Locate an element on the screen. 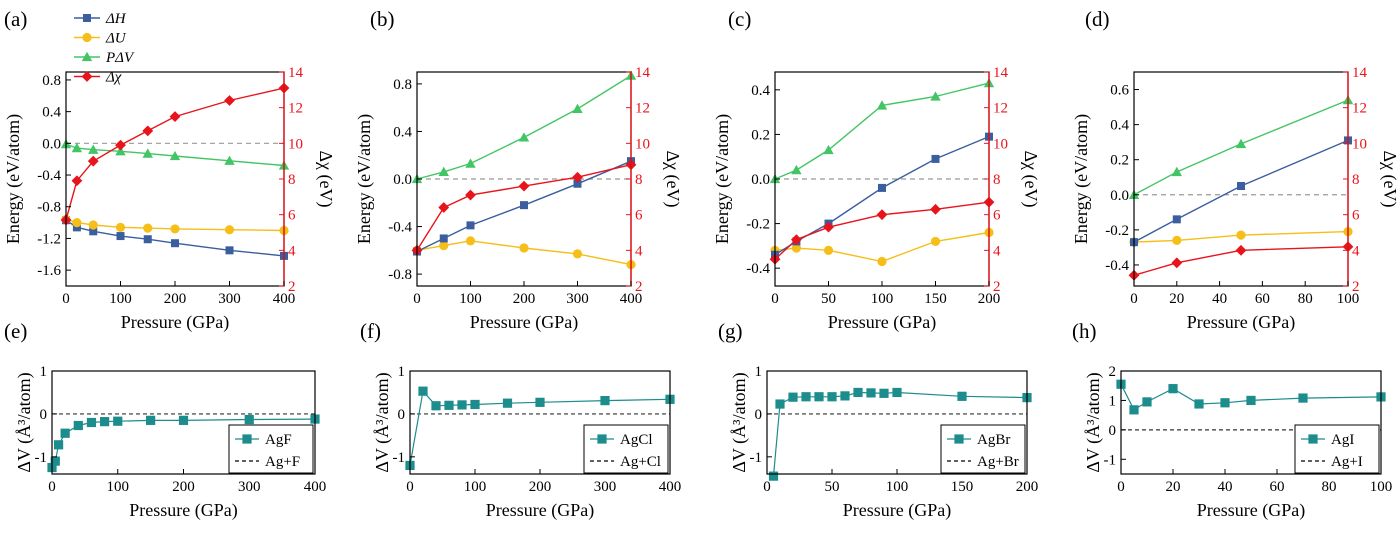 This screenshot has height=538, width=1400. y2-tick-label: 4 is located at coordinates (639, 251).